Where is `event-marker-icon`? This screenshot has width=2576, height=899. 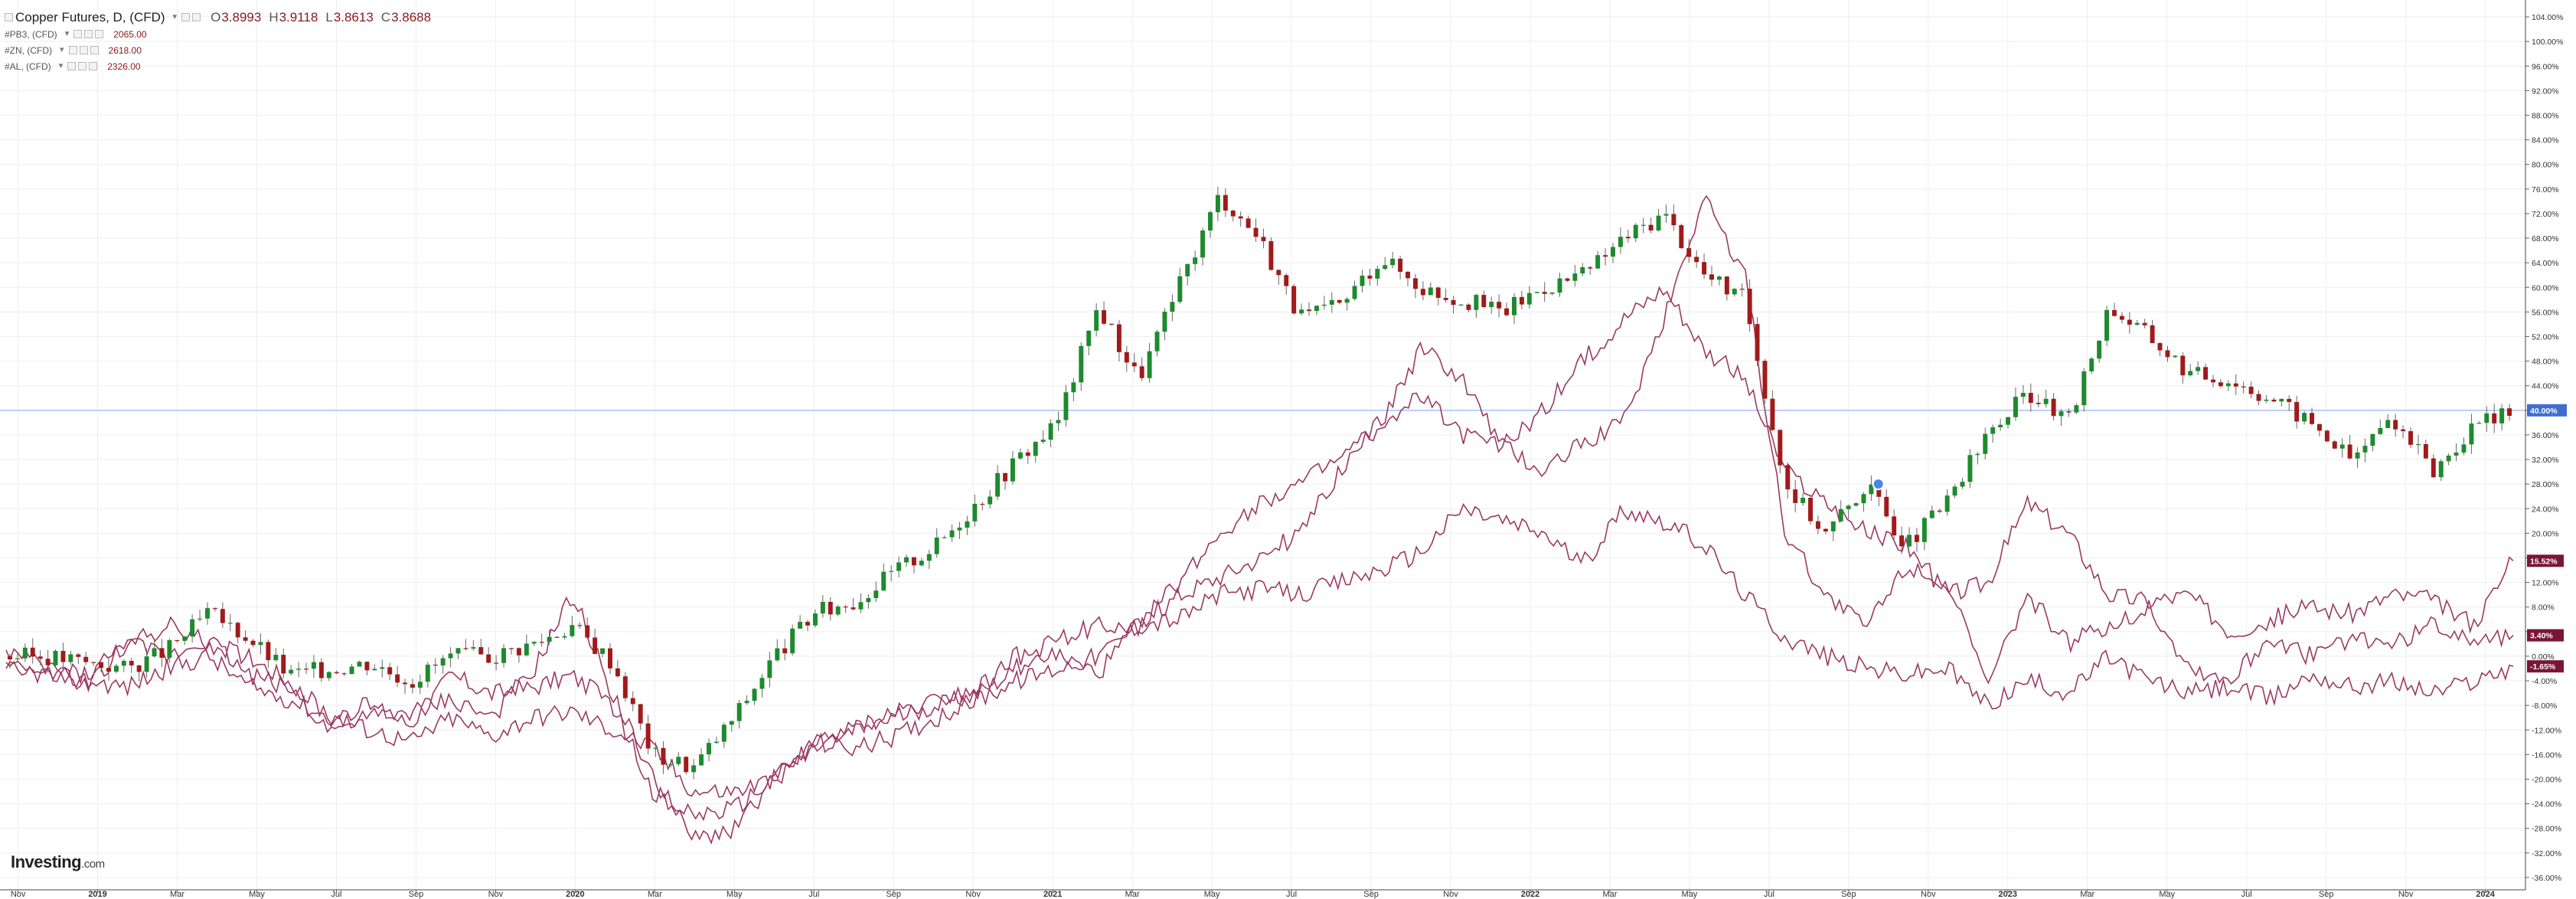
event-marker-icon is located at coordinates (1878, 484).